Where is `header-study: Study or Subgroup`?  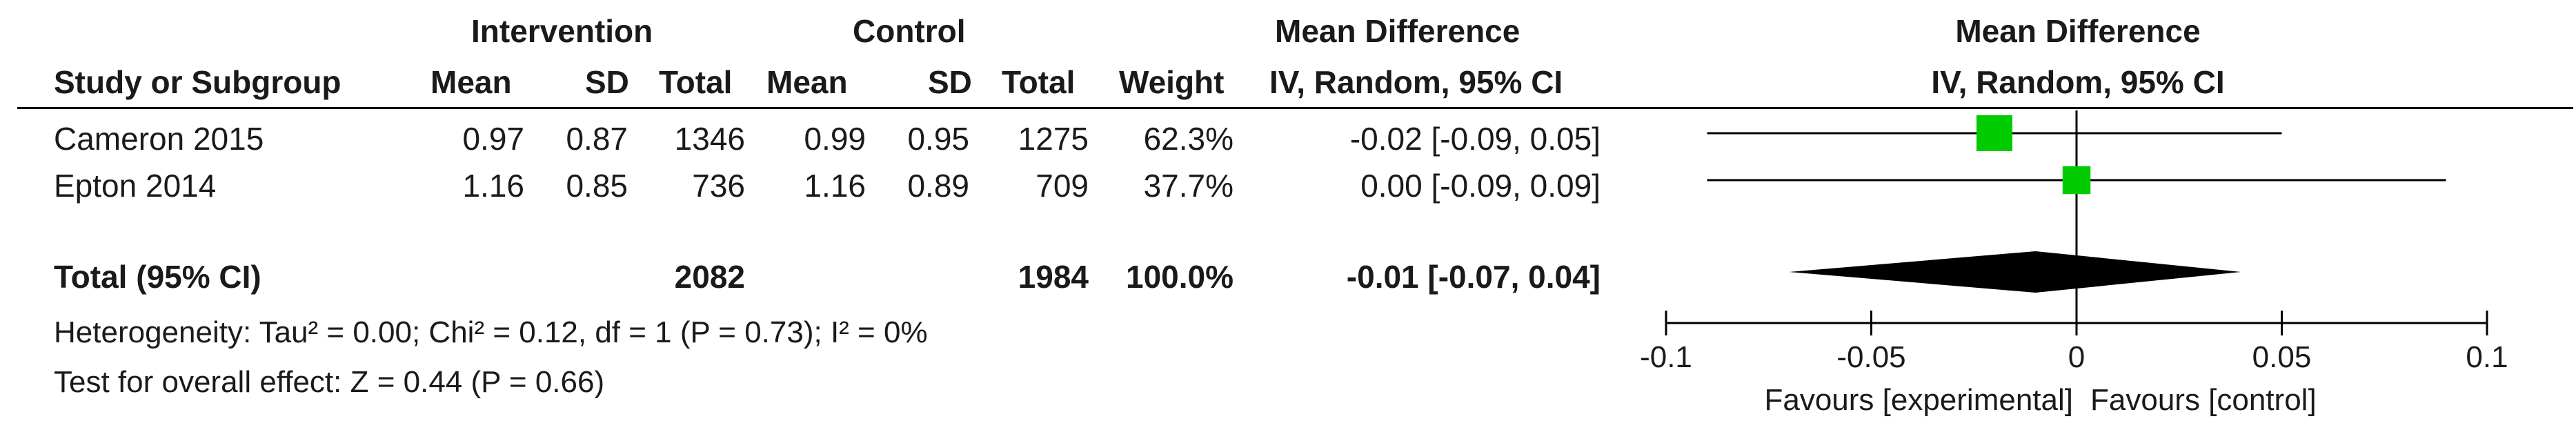
header-study: Study or Subgroup is located at coordinates (197, 82).